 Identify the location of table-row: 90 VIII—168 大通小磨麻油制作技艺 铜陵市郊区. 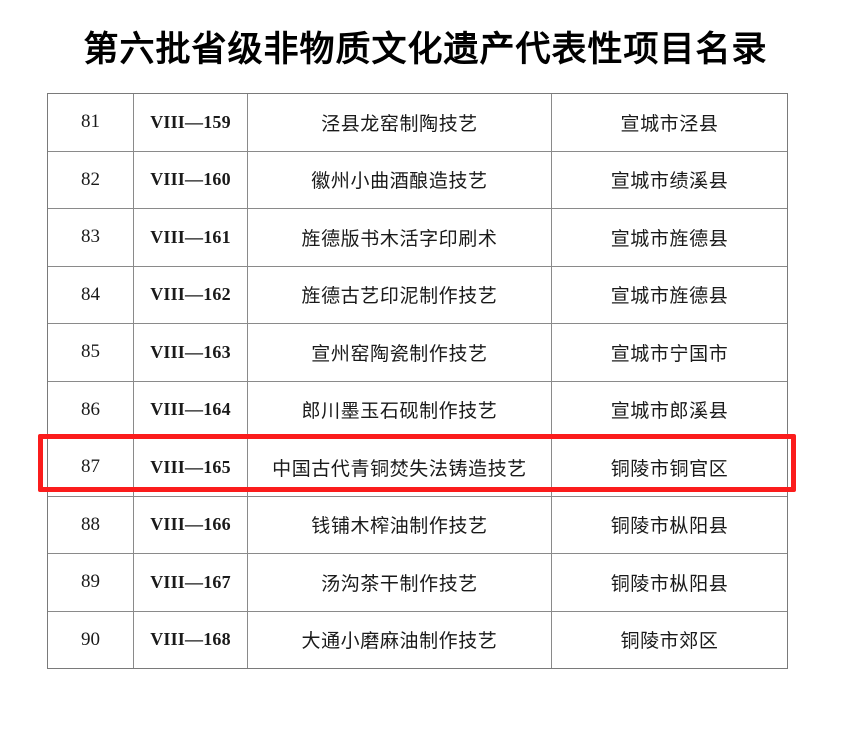
(417, 639).